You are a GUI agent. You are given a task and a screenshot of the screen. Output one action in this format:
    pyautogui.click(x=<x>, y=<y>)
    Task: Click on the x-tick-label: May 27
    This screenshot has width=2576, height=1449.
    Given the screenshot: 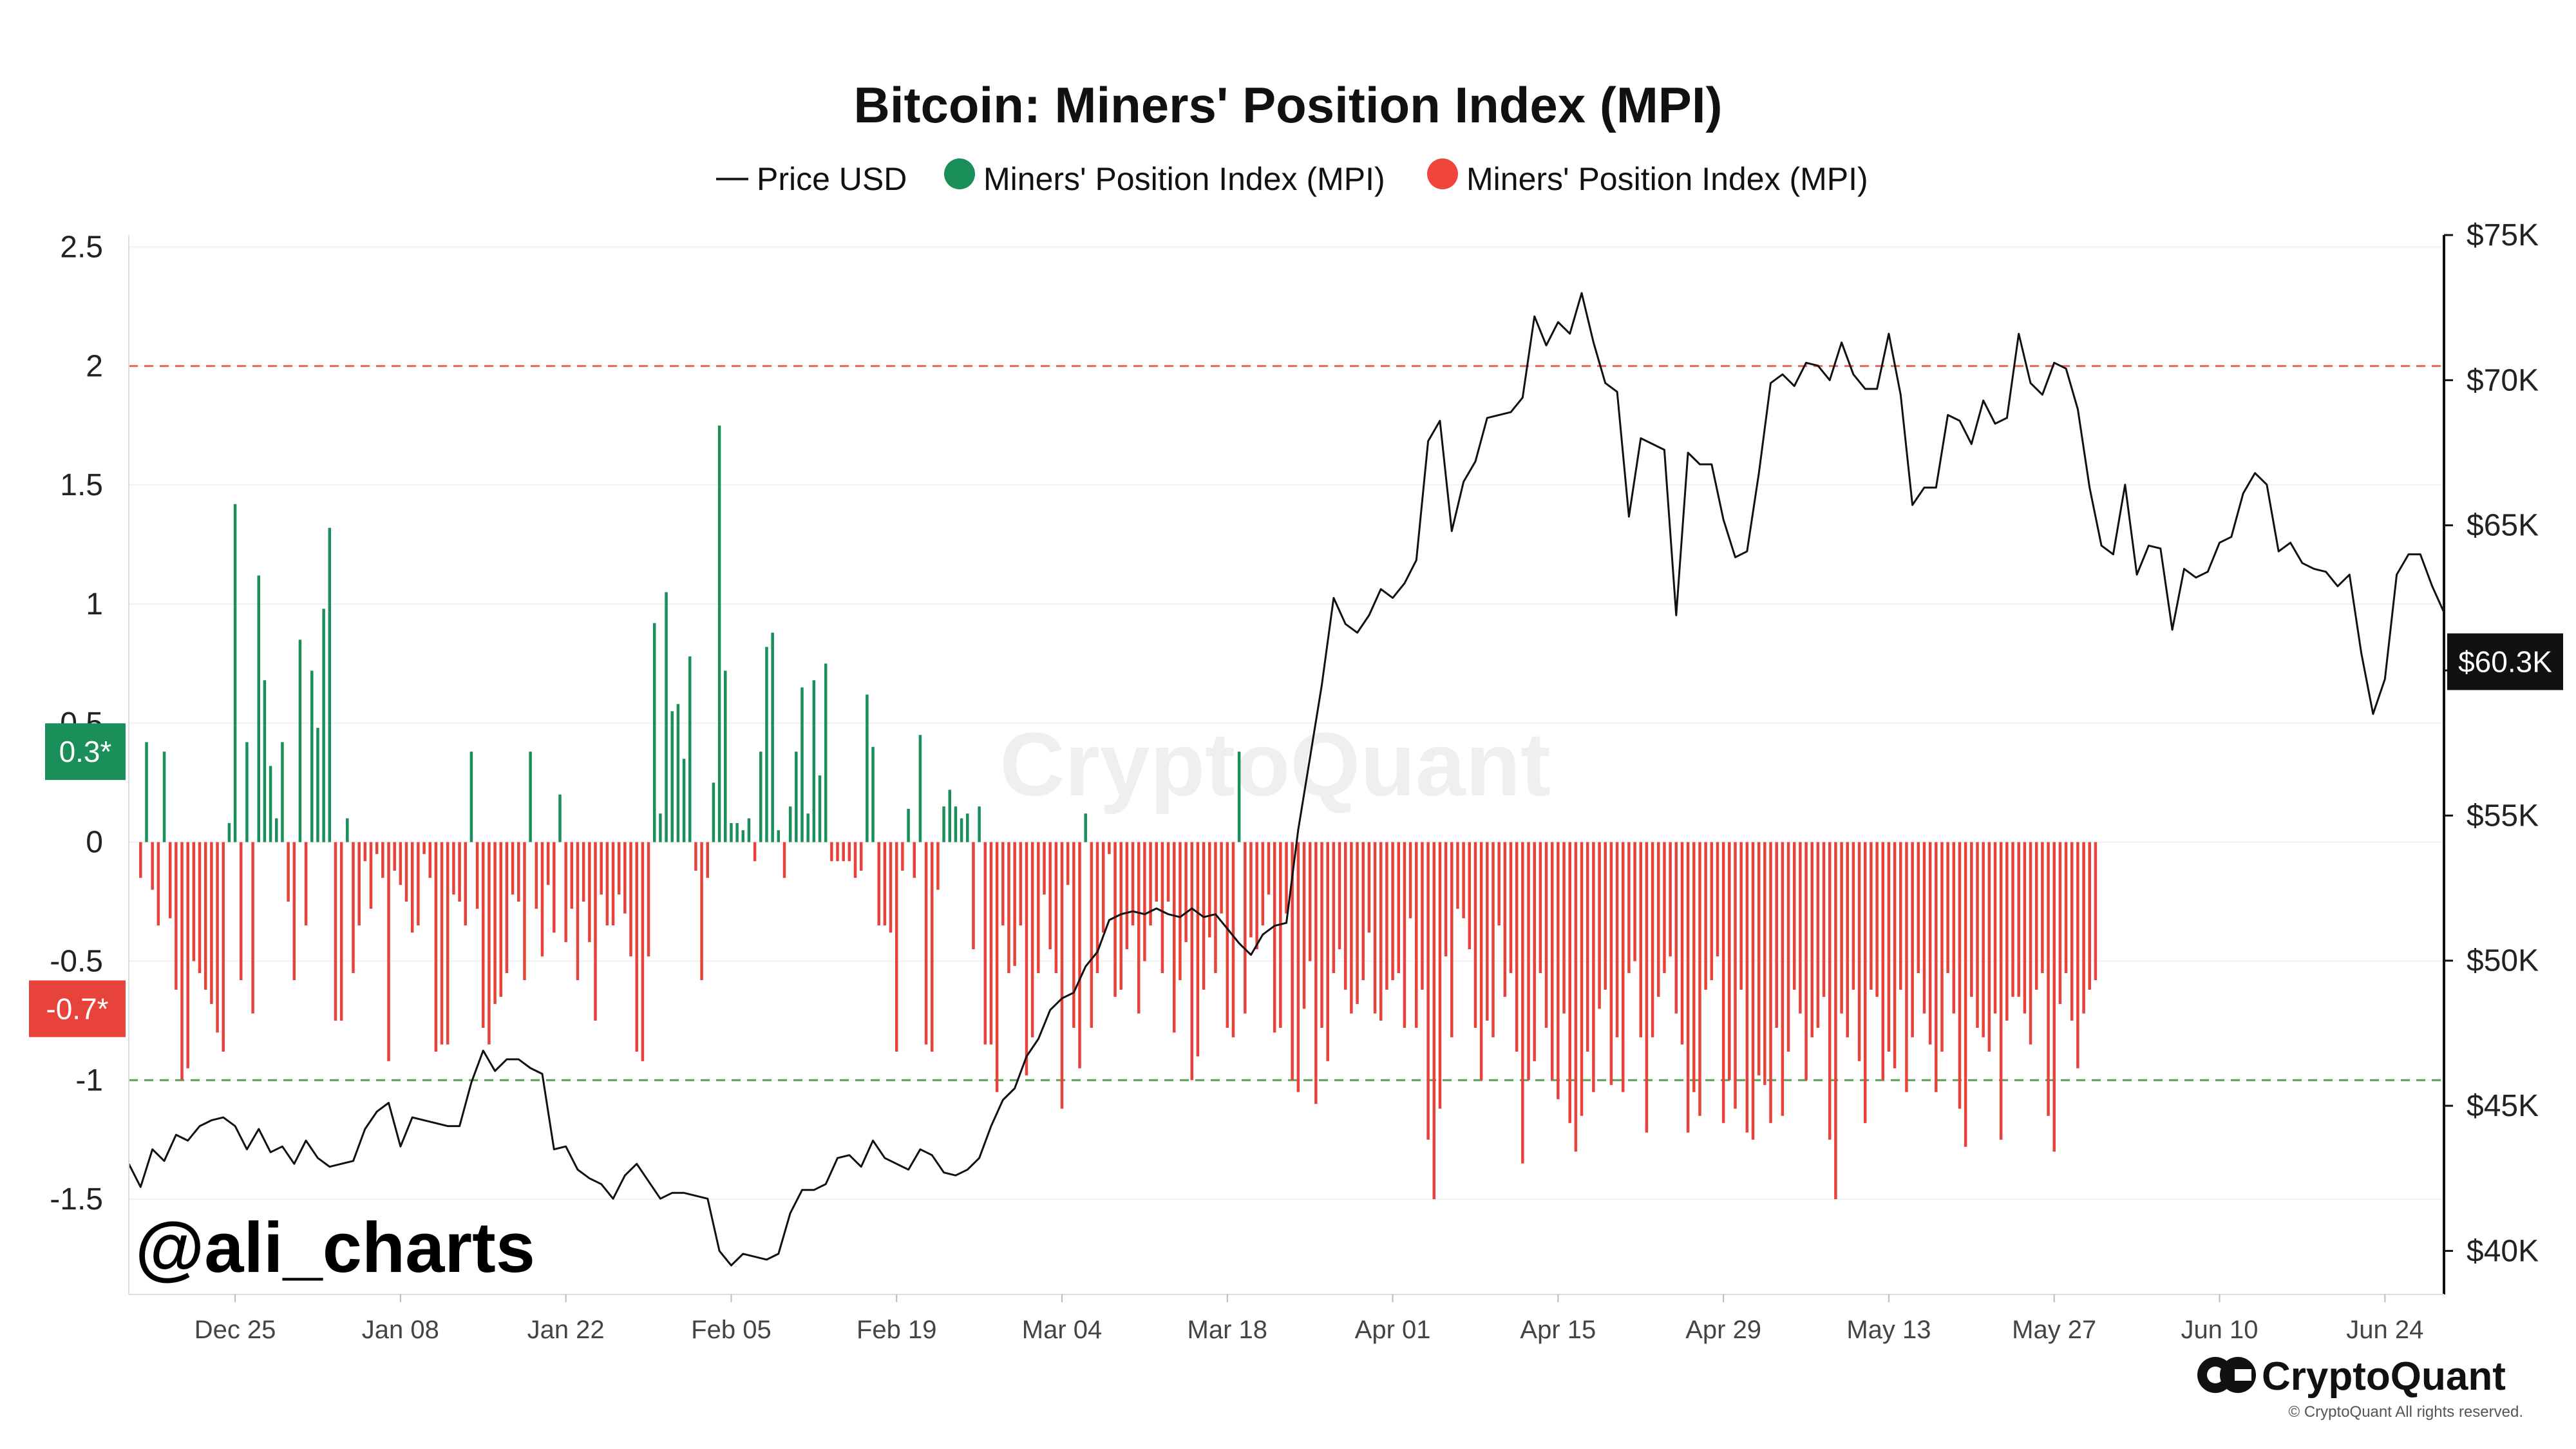 What is the action you would take?
    pyautogui.click(x=2054, y=1330)
    